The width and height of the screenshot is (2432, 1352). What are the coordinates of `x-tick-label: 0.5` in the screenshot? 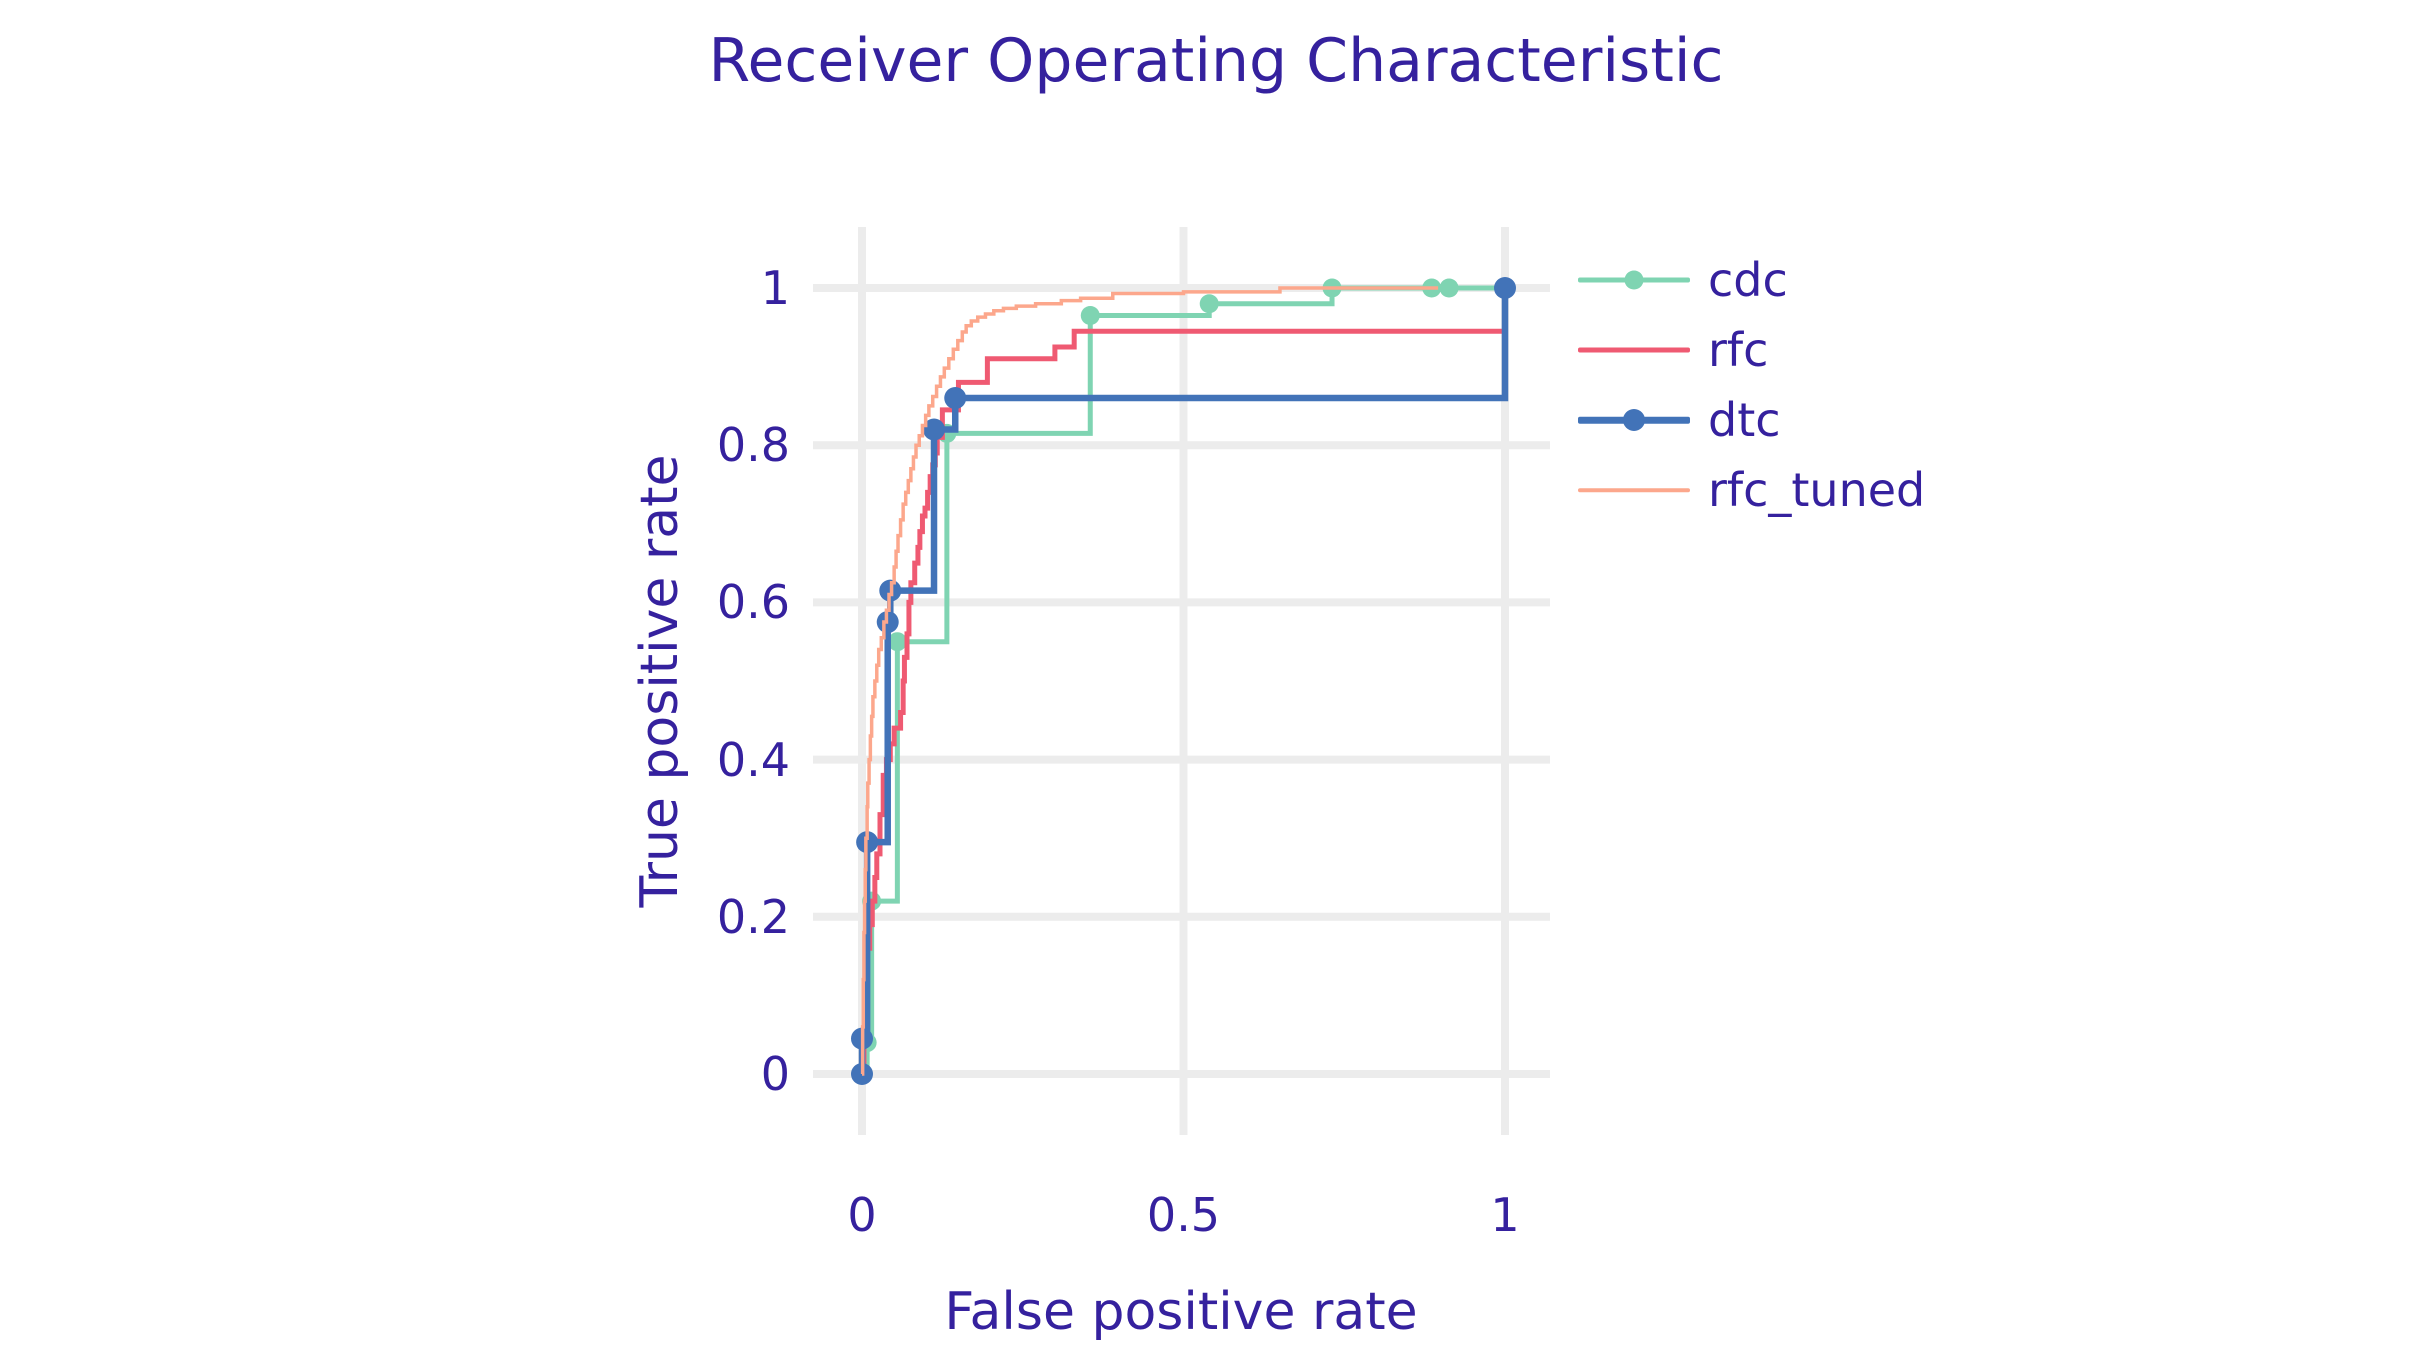 It's located at (1183, 1215).